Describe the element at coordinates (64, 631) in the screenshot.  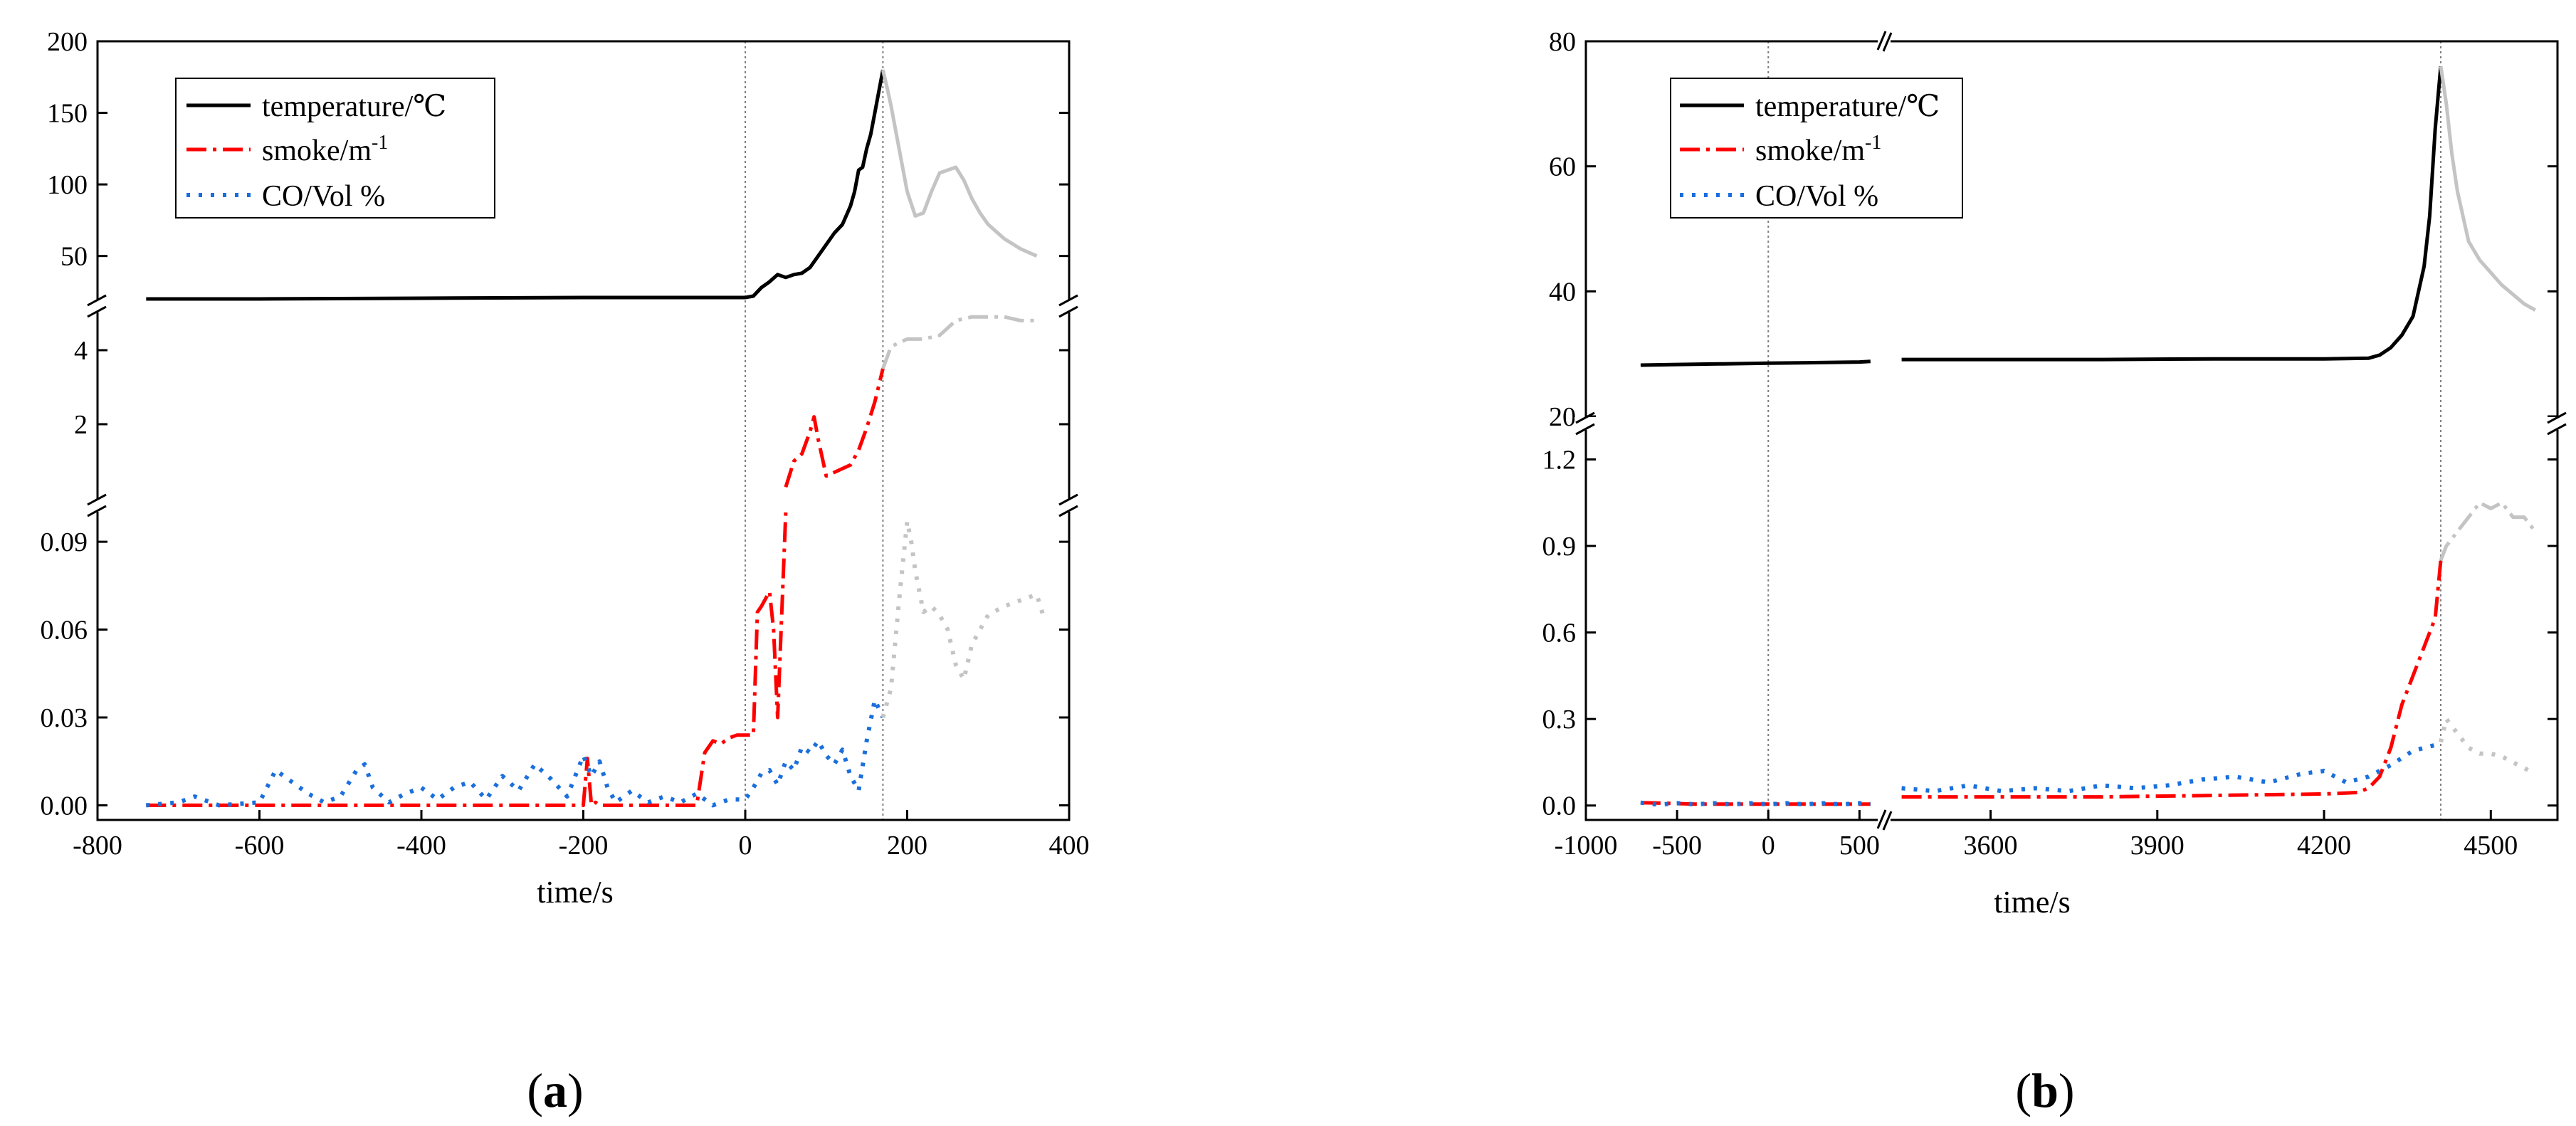
I see `y-tick-label: 0.06` at that location.